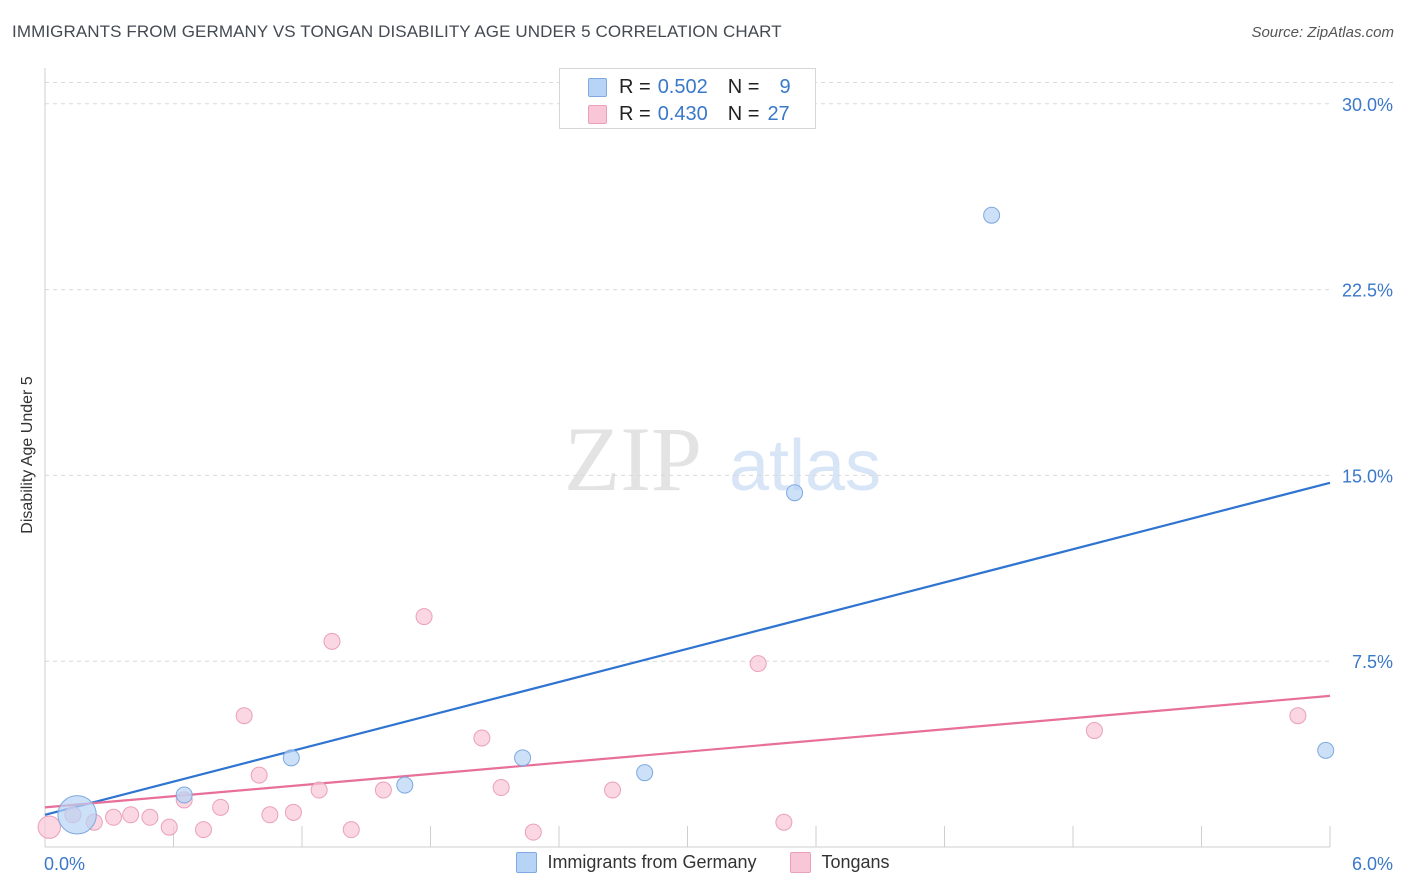 The width and height of the screenshot is (1406, 892). I want to click on y-tick-label: 22.5%, so click(1367, 291).